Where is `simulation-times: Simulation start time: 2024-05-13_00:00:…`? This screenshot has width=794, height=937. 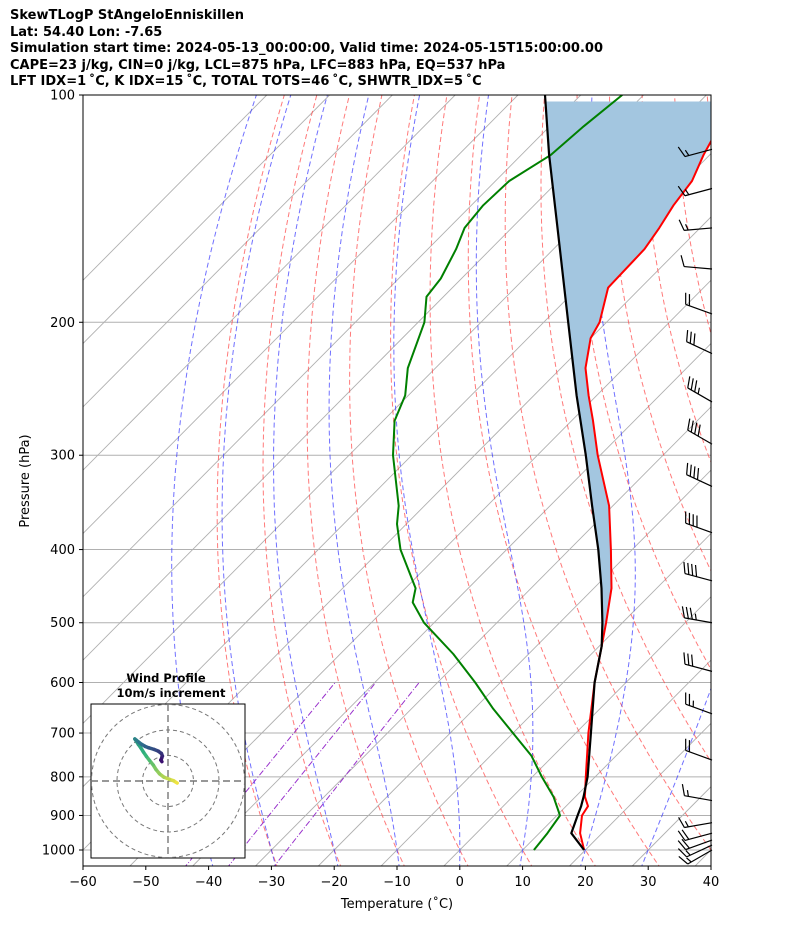
simulation-times: Simulation start time: 2024-05-13_00:00:… is located at coordinates (306, 48).